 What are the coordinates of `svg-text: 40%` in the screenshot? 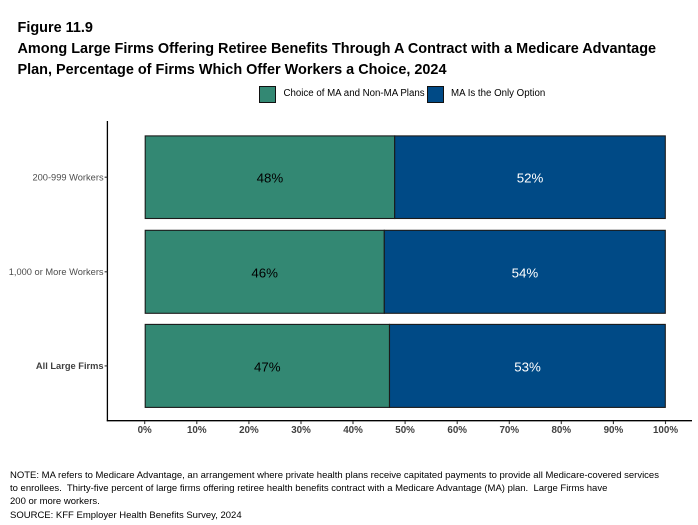 It's located at (353, 430).